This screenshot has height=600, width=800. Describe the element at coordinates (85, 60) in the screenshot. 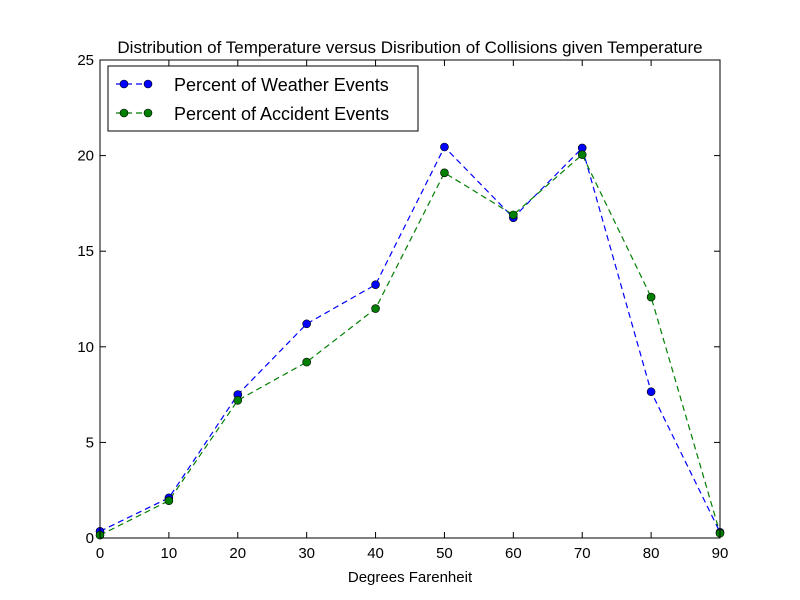

I see `y-tick-label: 25` at that location.